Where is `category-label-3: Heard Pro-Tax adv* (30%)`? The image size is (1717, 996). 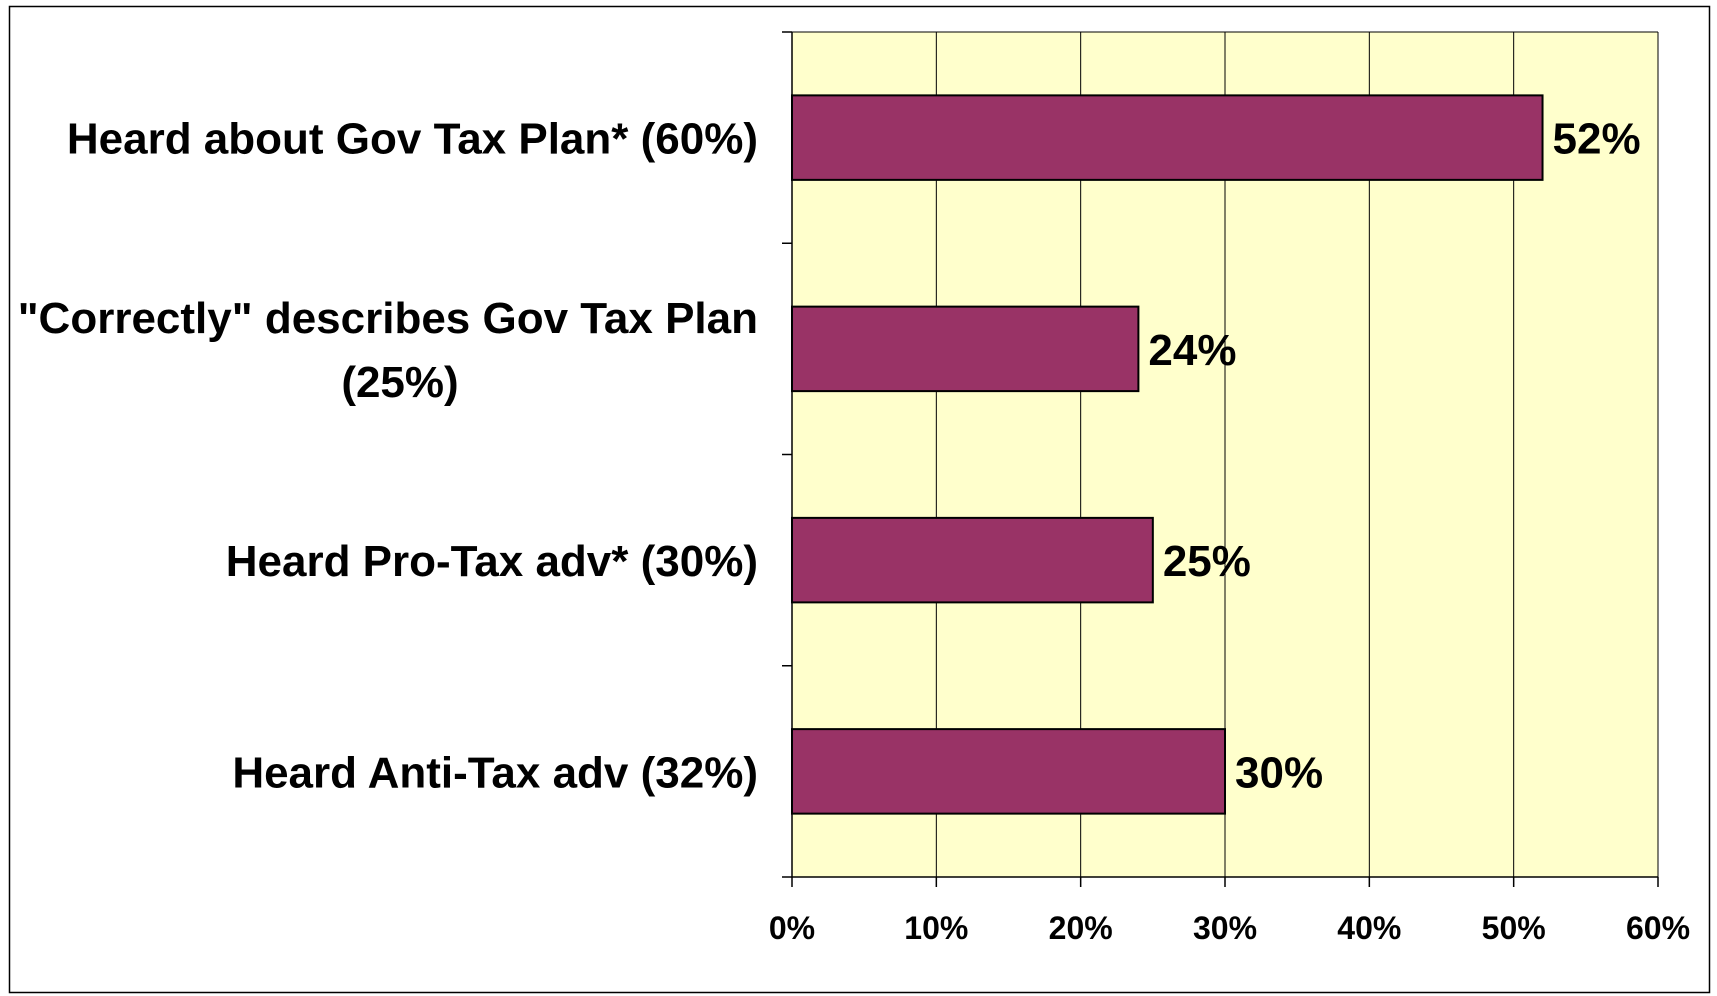
category-label-3: Heard Pro-Tax adv* (30%) is located at coordinates (492, 561).